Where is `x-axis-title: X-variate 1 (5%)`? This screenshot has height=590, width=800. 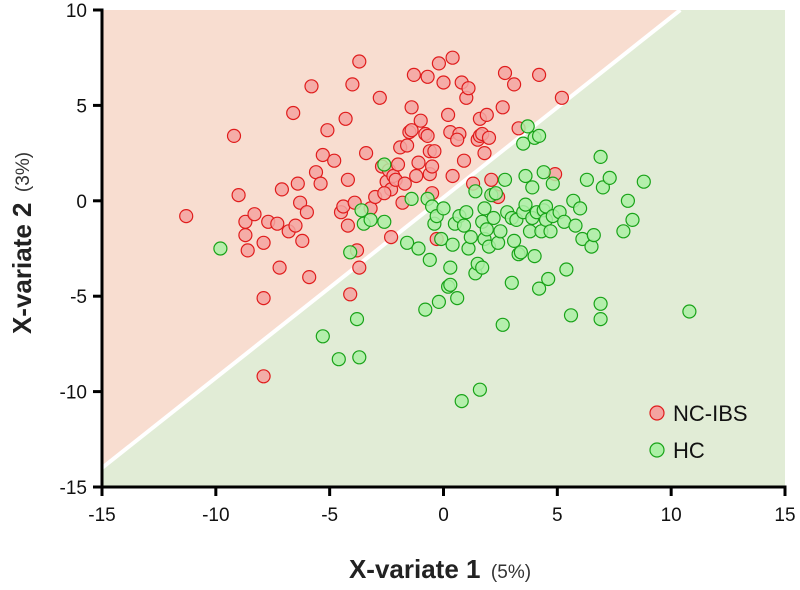
x-axis-title: X-variate 1 (5%) is located at coordinates (440, 569).